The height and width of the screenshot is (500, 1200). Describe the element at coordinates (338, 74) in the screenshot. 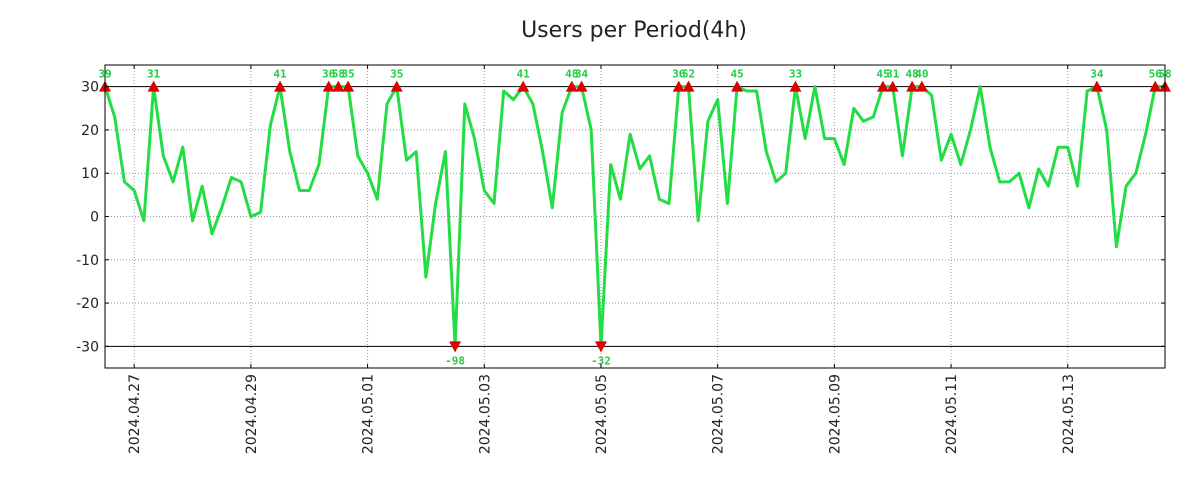

I see `point-value-label: 58` at that location.